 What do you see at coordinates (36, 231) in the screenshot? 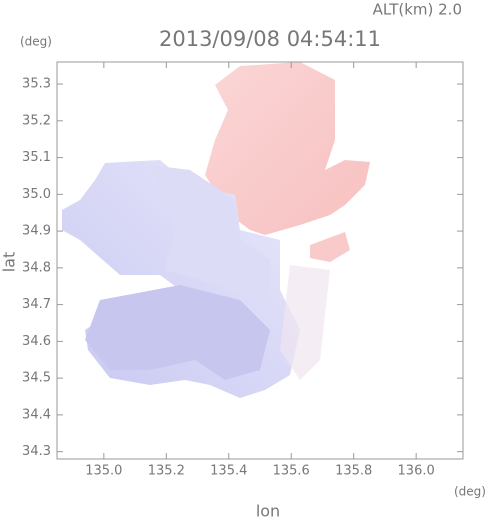
I see `y-tick-label: 34.9` at bounding box center [36, 231].